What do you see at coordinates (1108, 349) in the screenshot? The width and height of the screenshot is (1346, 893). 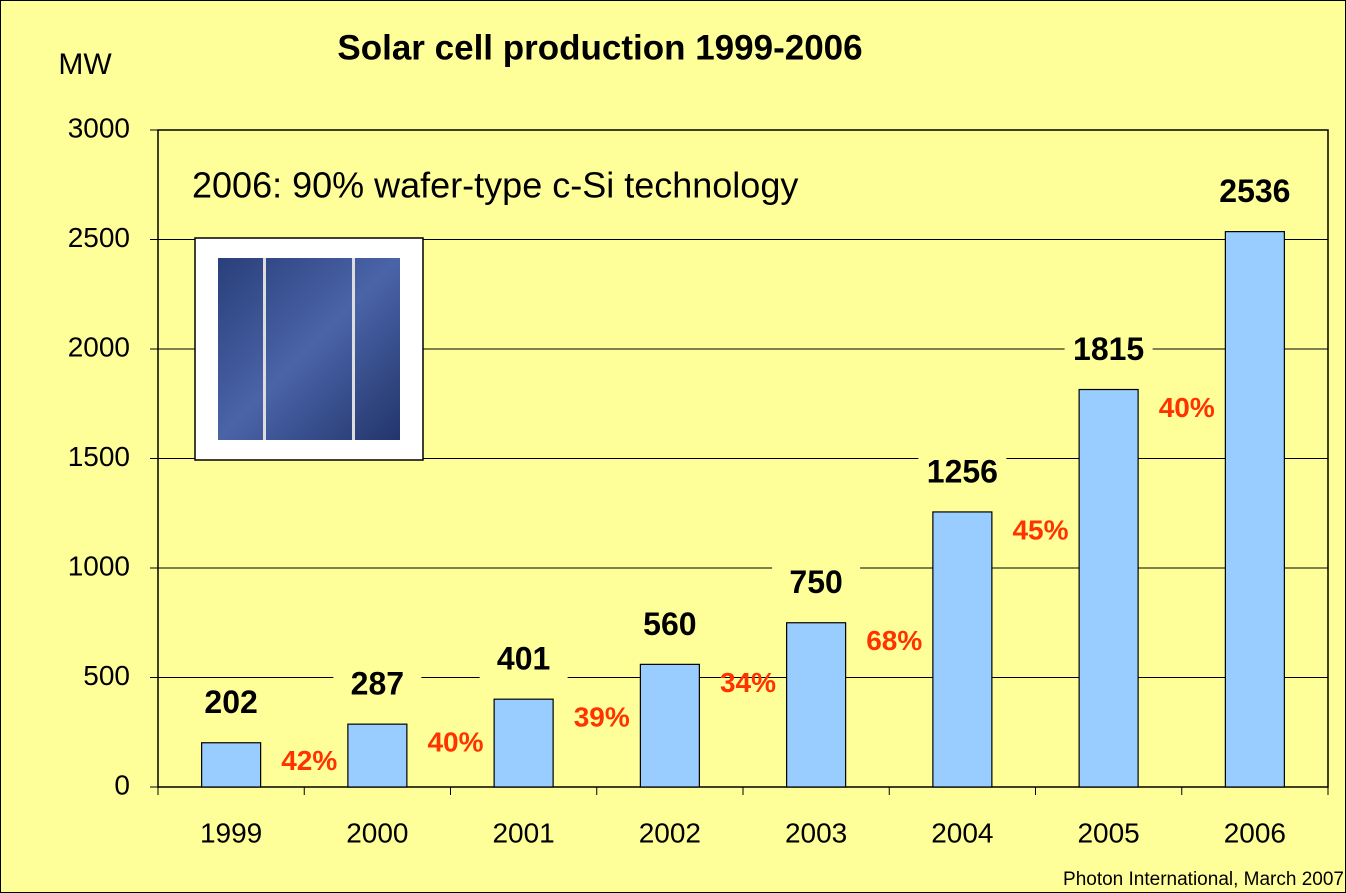 I see `value-label: 1815` at bounding box center [1108, 349].